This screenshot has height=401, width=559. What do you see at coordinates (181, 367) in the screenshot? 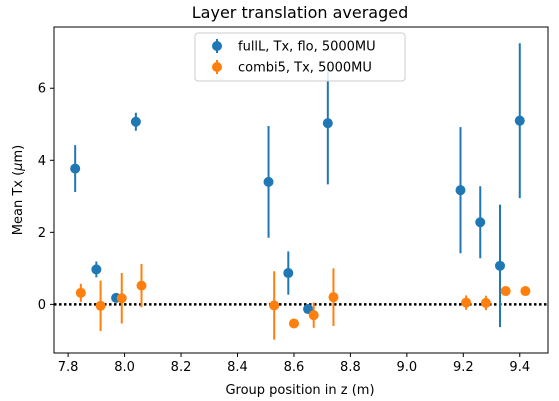
I see `x-tick-label: 8.2` at bounding box center [181, 367].